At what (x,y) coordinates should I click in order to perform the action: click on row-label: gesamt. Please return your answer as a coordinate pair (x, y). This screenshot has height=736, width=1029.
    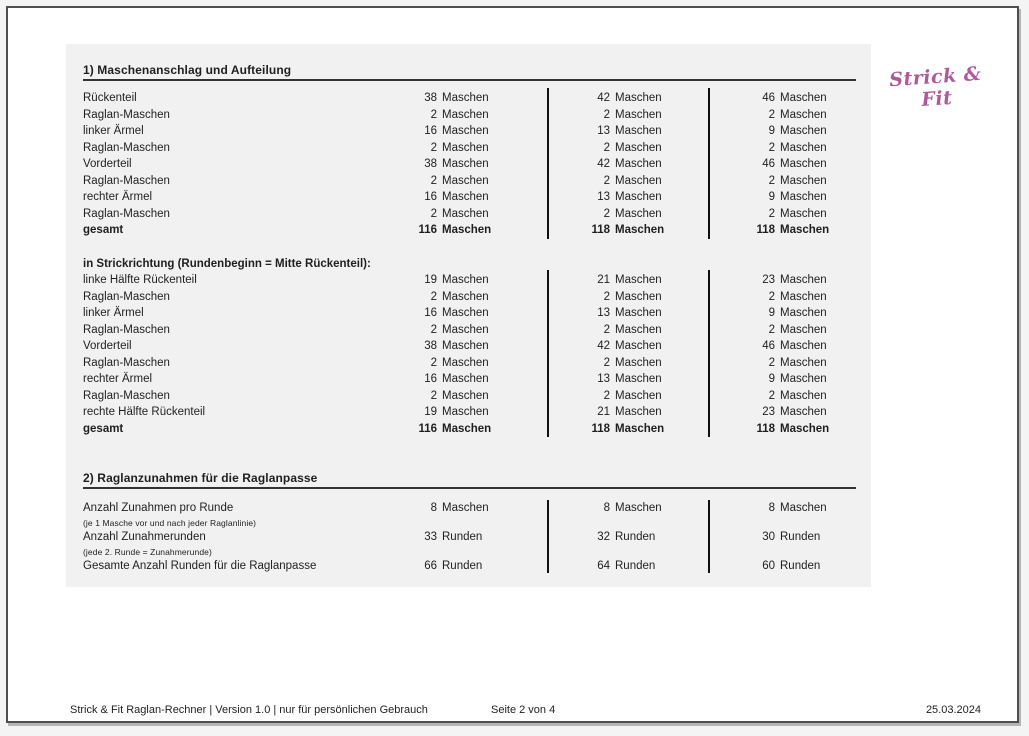
    Looking at the image, I should click on (103, 428).